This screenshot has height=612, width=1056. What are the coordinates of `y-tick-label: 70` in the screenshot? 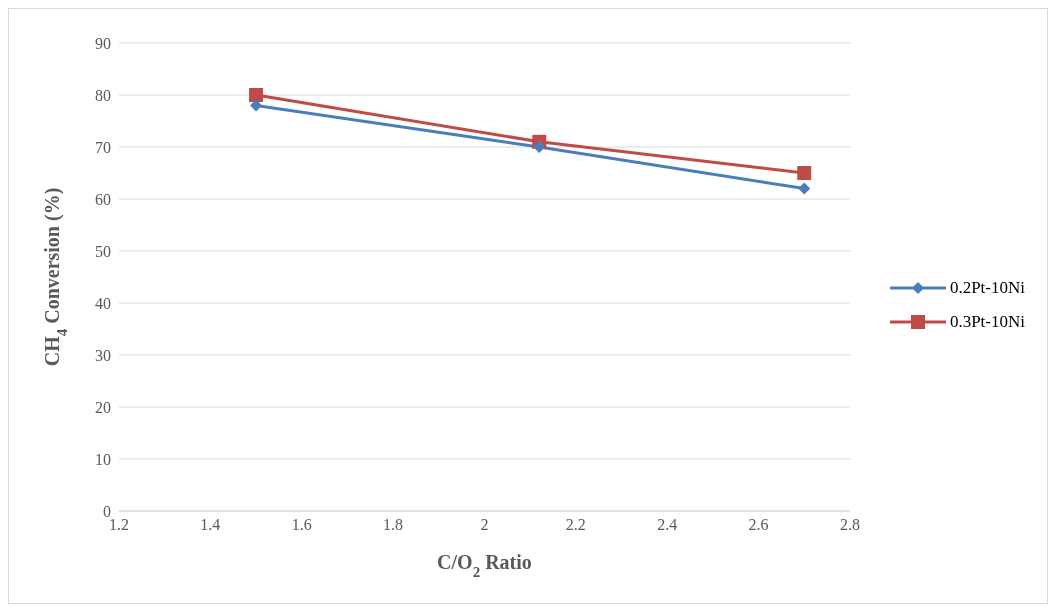 It's located at (103, 147).